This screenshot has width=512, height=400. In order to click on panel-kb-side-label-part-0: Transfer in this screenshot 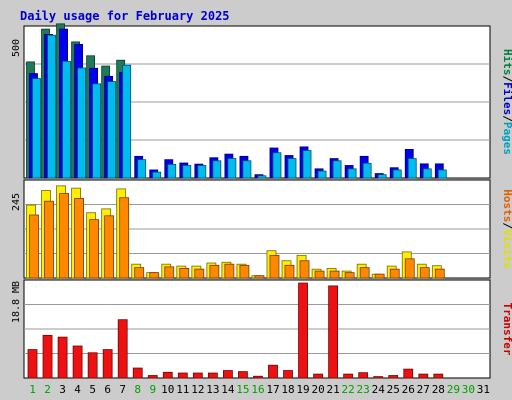, I will do `click(506, 329)`.